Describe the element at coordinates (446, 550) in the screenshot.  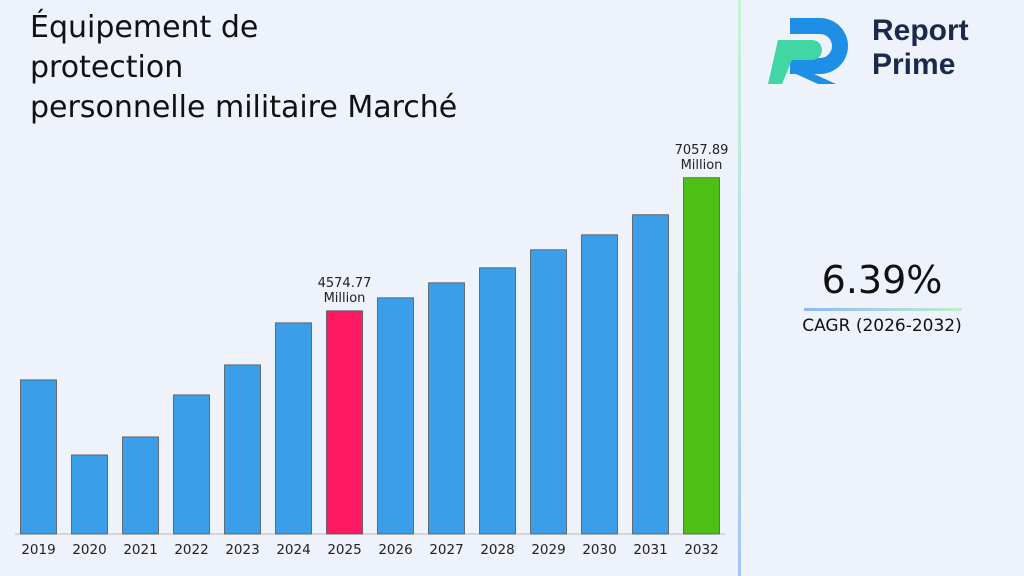
I see `x-tick-label: 2027` at that location.